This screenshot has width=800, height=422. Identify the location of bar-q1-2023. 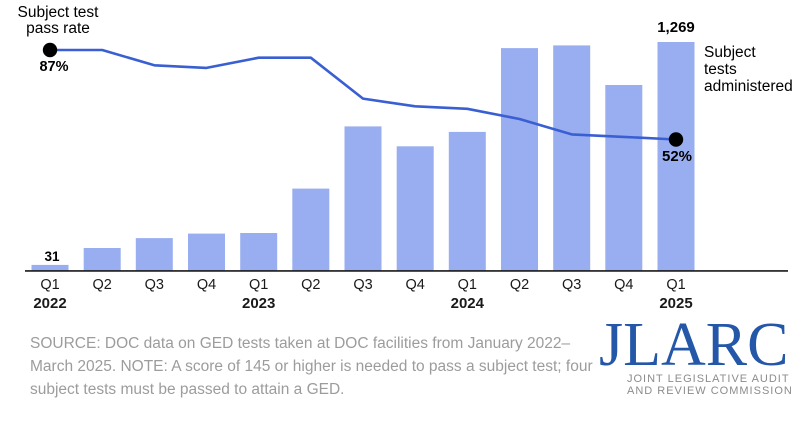
(259, 252).